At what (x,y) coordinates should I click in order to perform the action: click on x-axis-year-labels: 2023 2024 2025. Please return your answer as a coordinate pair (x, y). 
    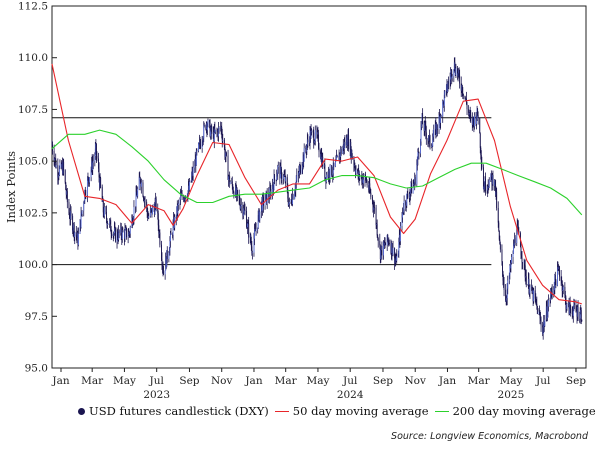
    Looking at the image, I should click on (333, 395).